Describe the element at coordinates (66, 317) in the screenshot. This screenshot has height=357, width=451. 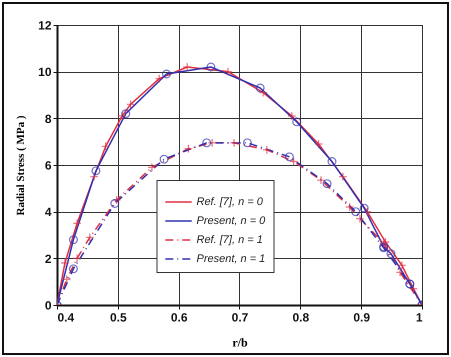
I see `x-tick-label: 0.4` at that location.